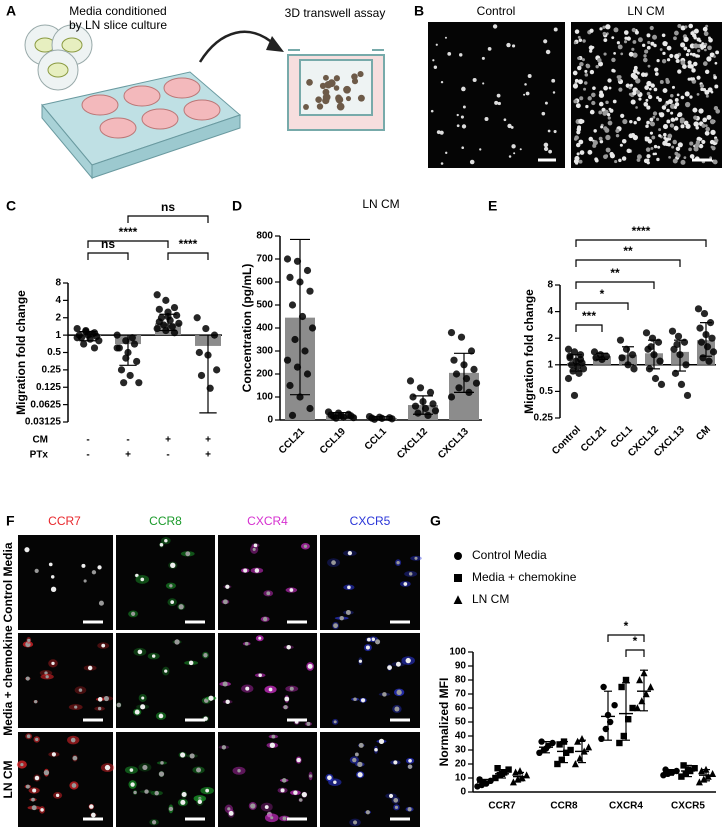 Image resolution: width=722 pixels, height=840 pixels. I want to click on x-tick-label: CXCL12, so click(412, 443).